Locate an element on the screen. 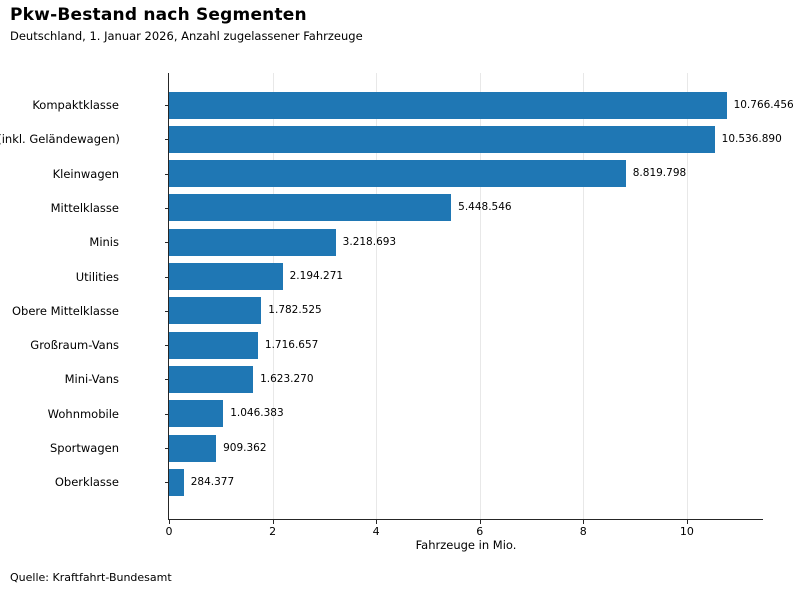  chart-title: Pkw-Bestand nach Segmenten is located at coordinates (158, 15).